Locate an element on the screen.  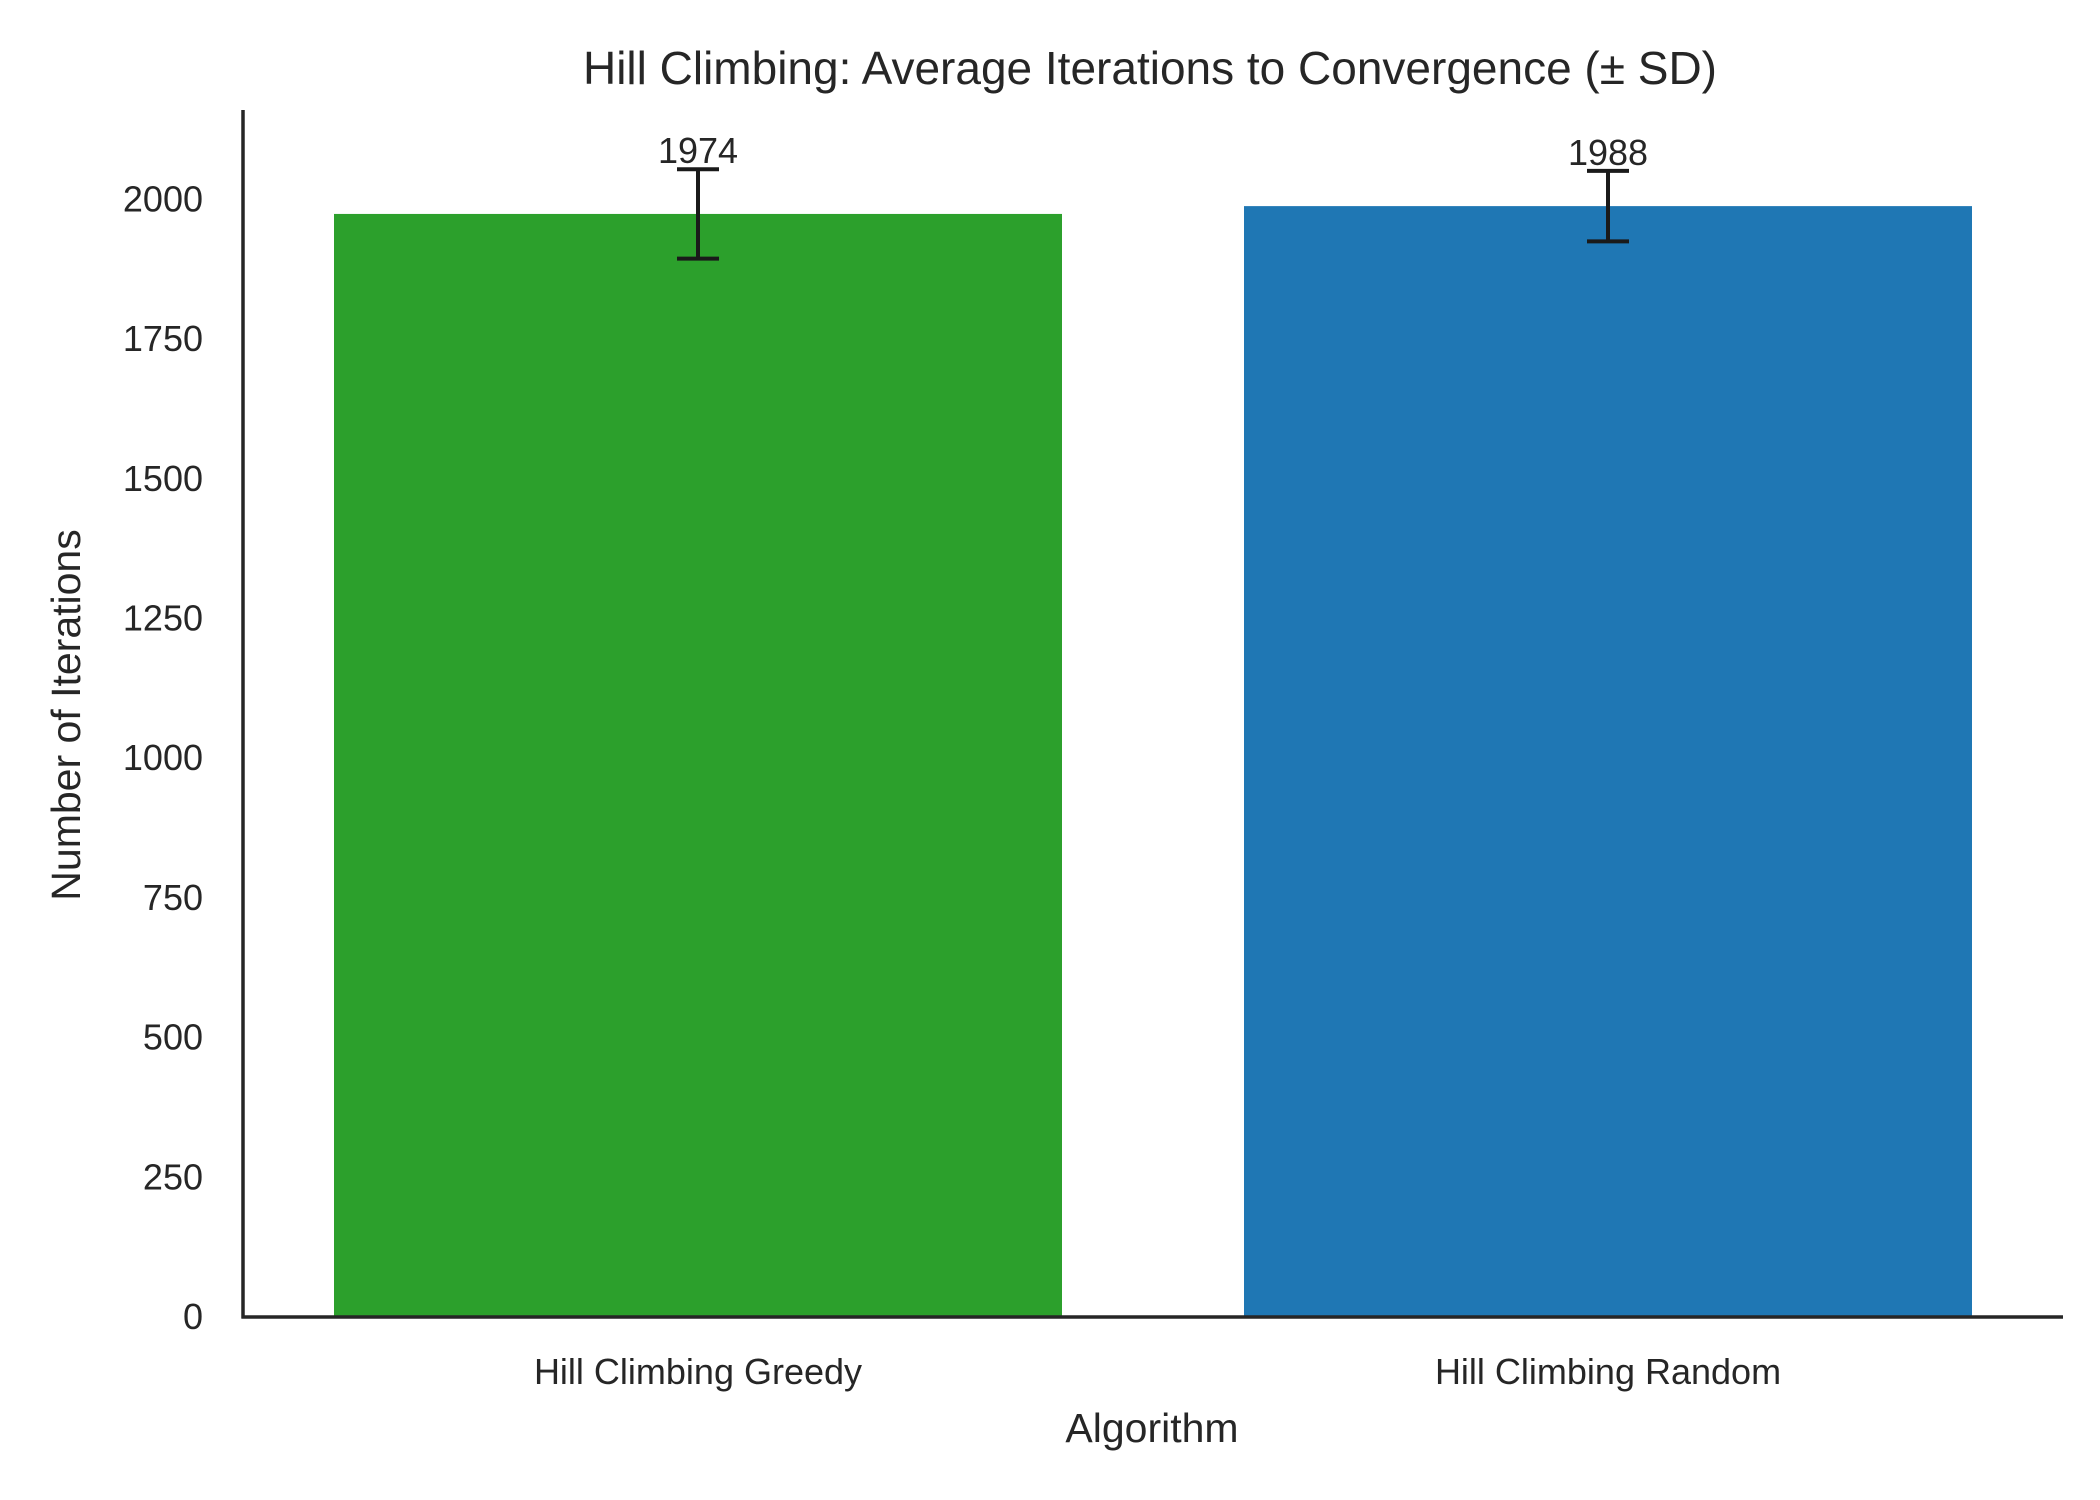
y-tick-label-9: 2000 is located at coordinates (163, 198).